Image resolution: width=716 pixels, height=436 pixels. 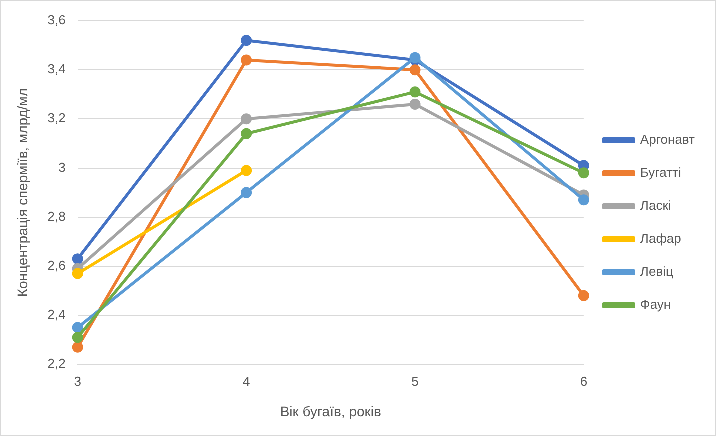 I want to click on legend-label: Лафар, so click(x=661, y=238).